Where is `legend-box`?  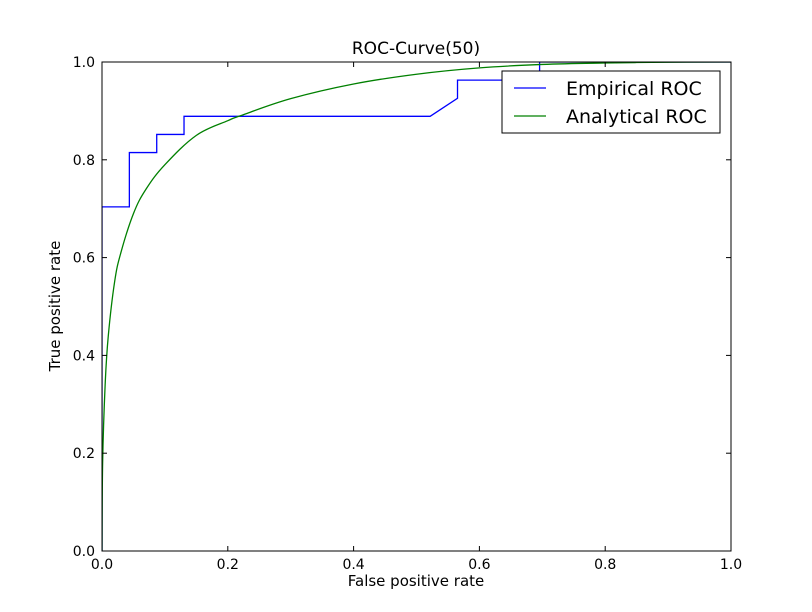
legend-box is located at coordinates (611, 102).